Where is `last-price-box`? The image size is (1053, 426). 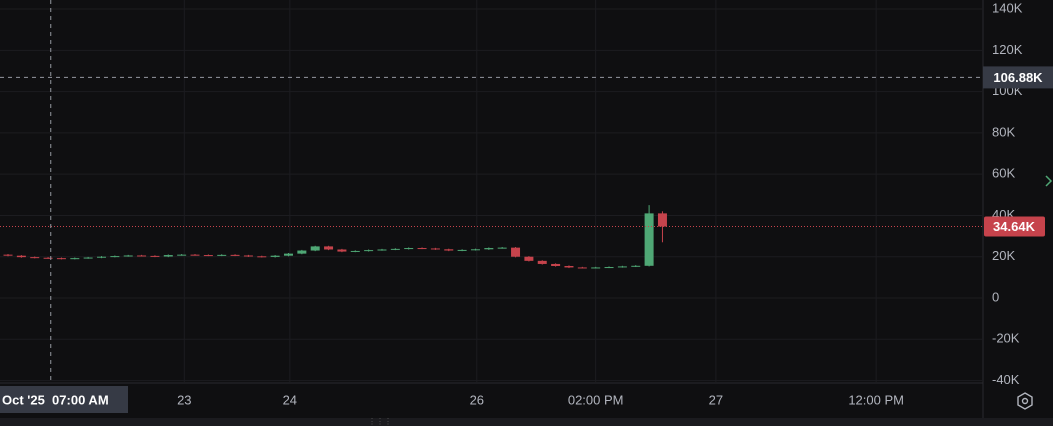 last-price-box is located at coordinates (1014, 226).